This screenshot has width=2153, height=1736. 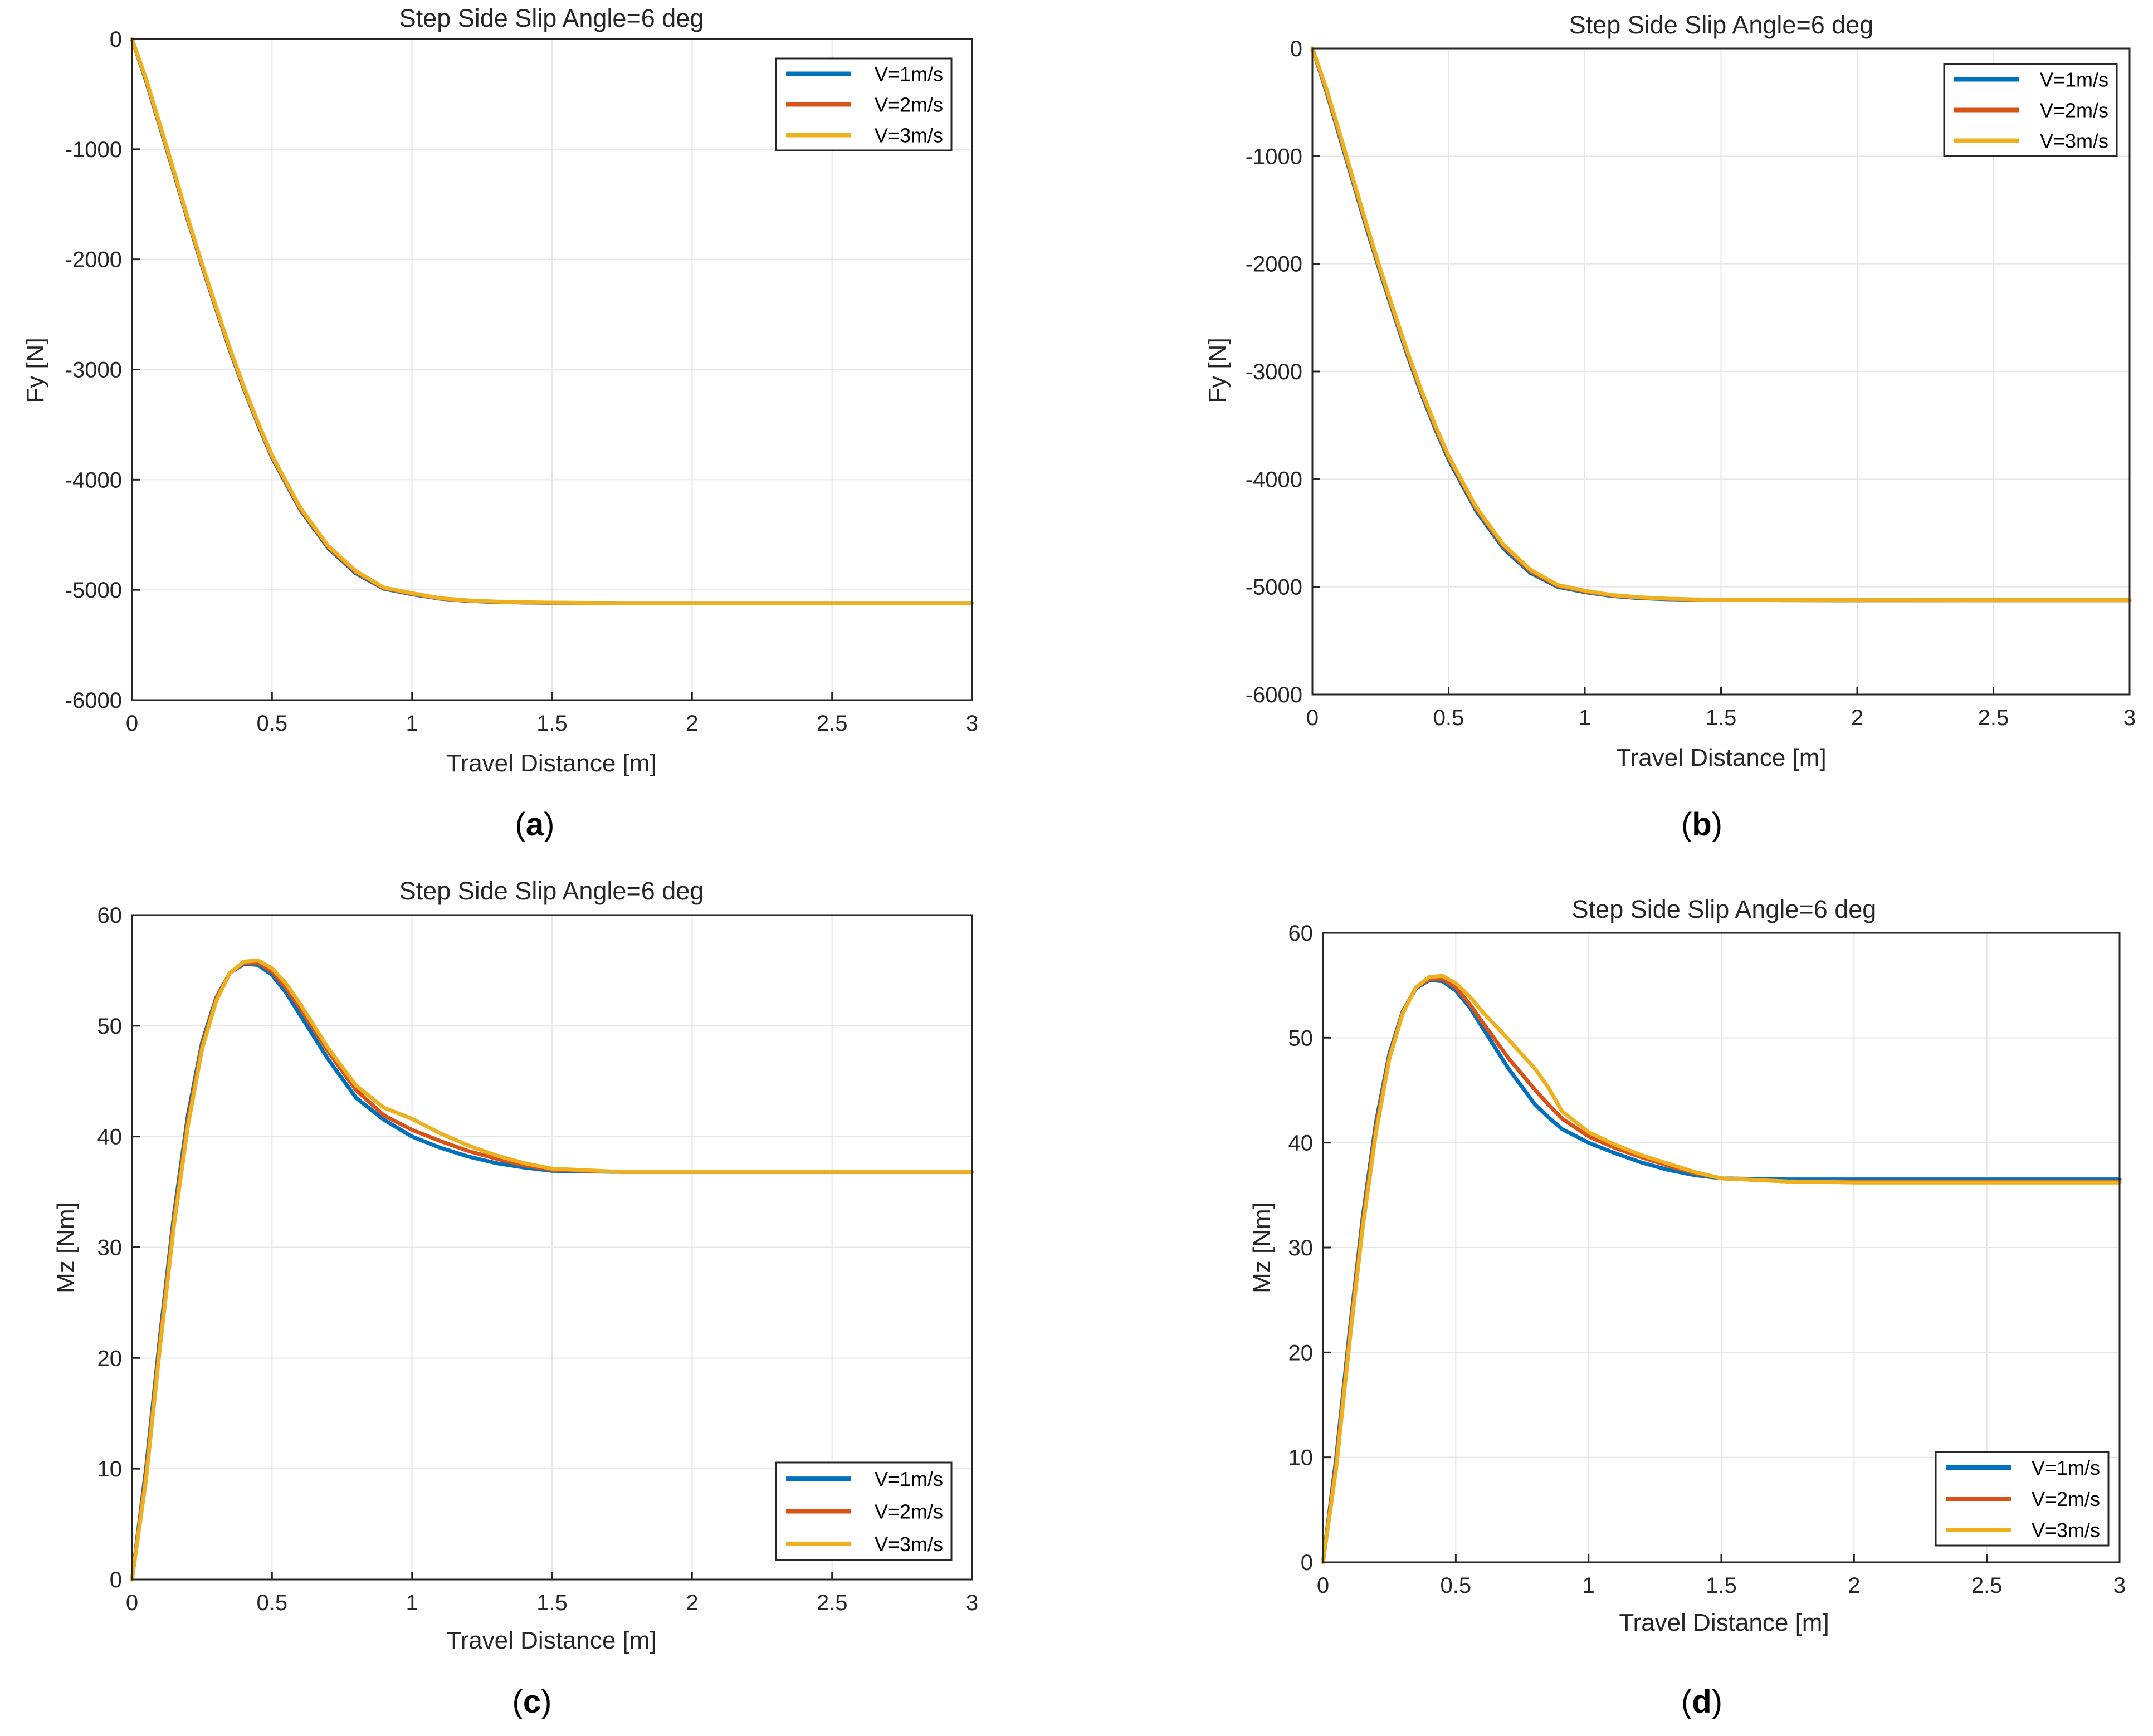 I want to click on panel-b-caption: (b), so click(x=1702, y=825).